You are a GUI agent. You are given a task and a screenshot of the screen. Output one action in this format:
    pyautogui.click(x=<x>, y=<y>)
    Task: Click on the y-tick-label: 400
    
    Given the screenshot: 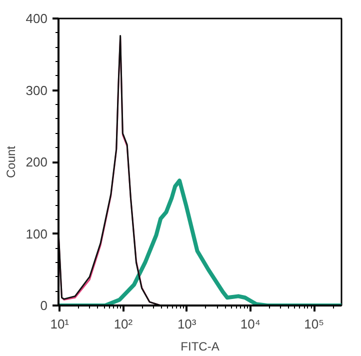 What is the action you would take?
    pyautogui.click(x=37, y=18)
    